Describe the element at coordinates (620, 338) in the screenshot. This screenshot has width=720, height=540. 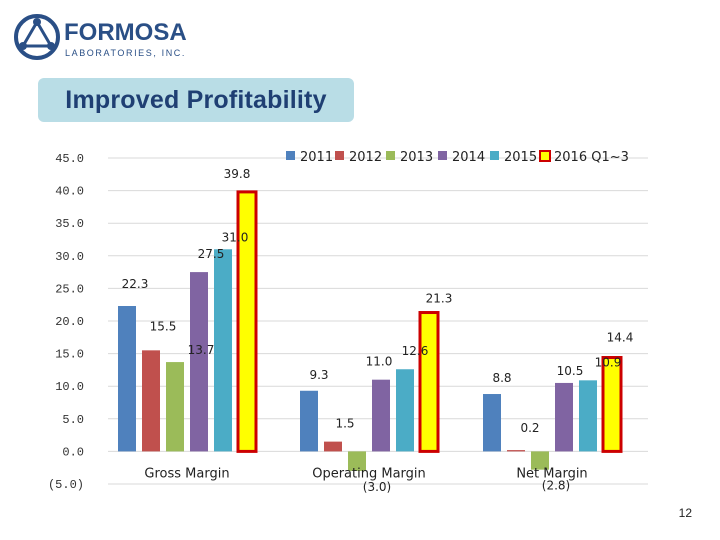
I see `data-label: 14.4` at that location.